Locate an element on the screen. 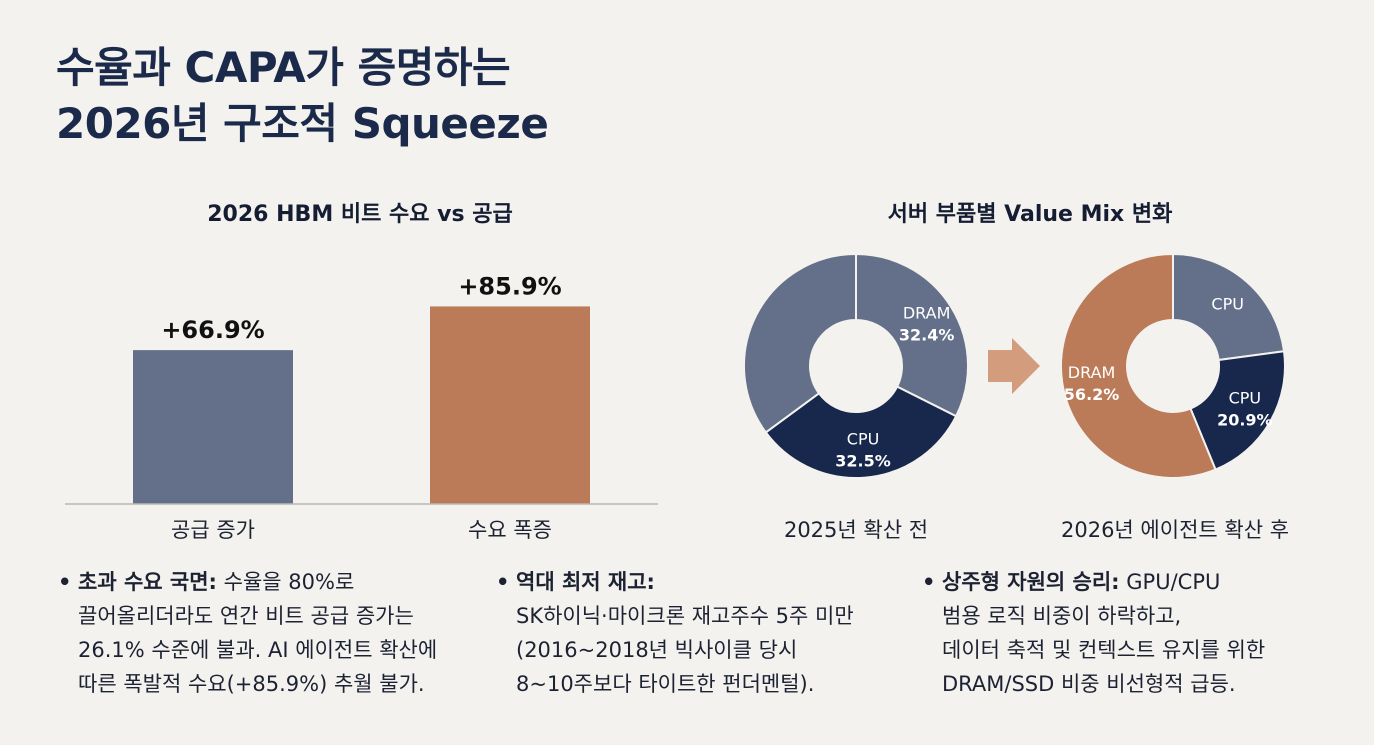 The height and width of the screenshot is (745, 1374). slice-value-label: 32.4% is located at coordinates (927, 334).